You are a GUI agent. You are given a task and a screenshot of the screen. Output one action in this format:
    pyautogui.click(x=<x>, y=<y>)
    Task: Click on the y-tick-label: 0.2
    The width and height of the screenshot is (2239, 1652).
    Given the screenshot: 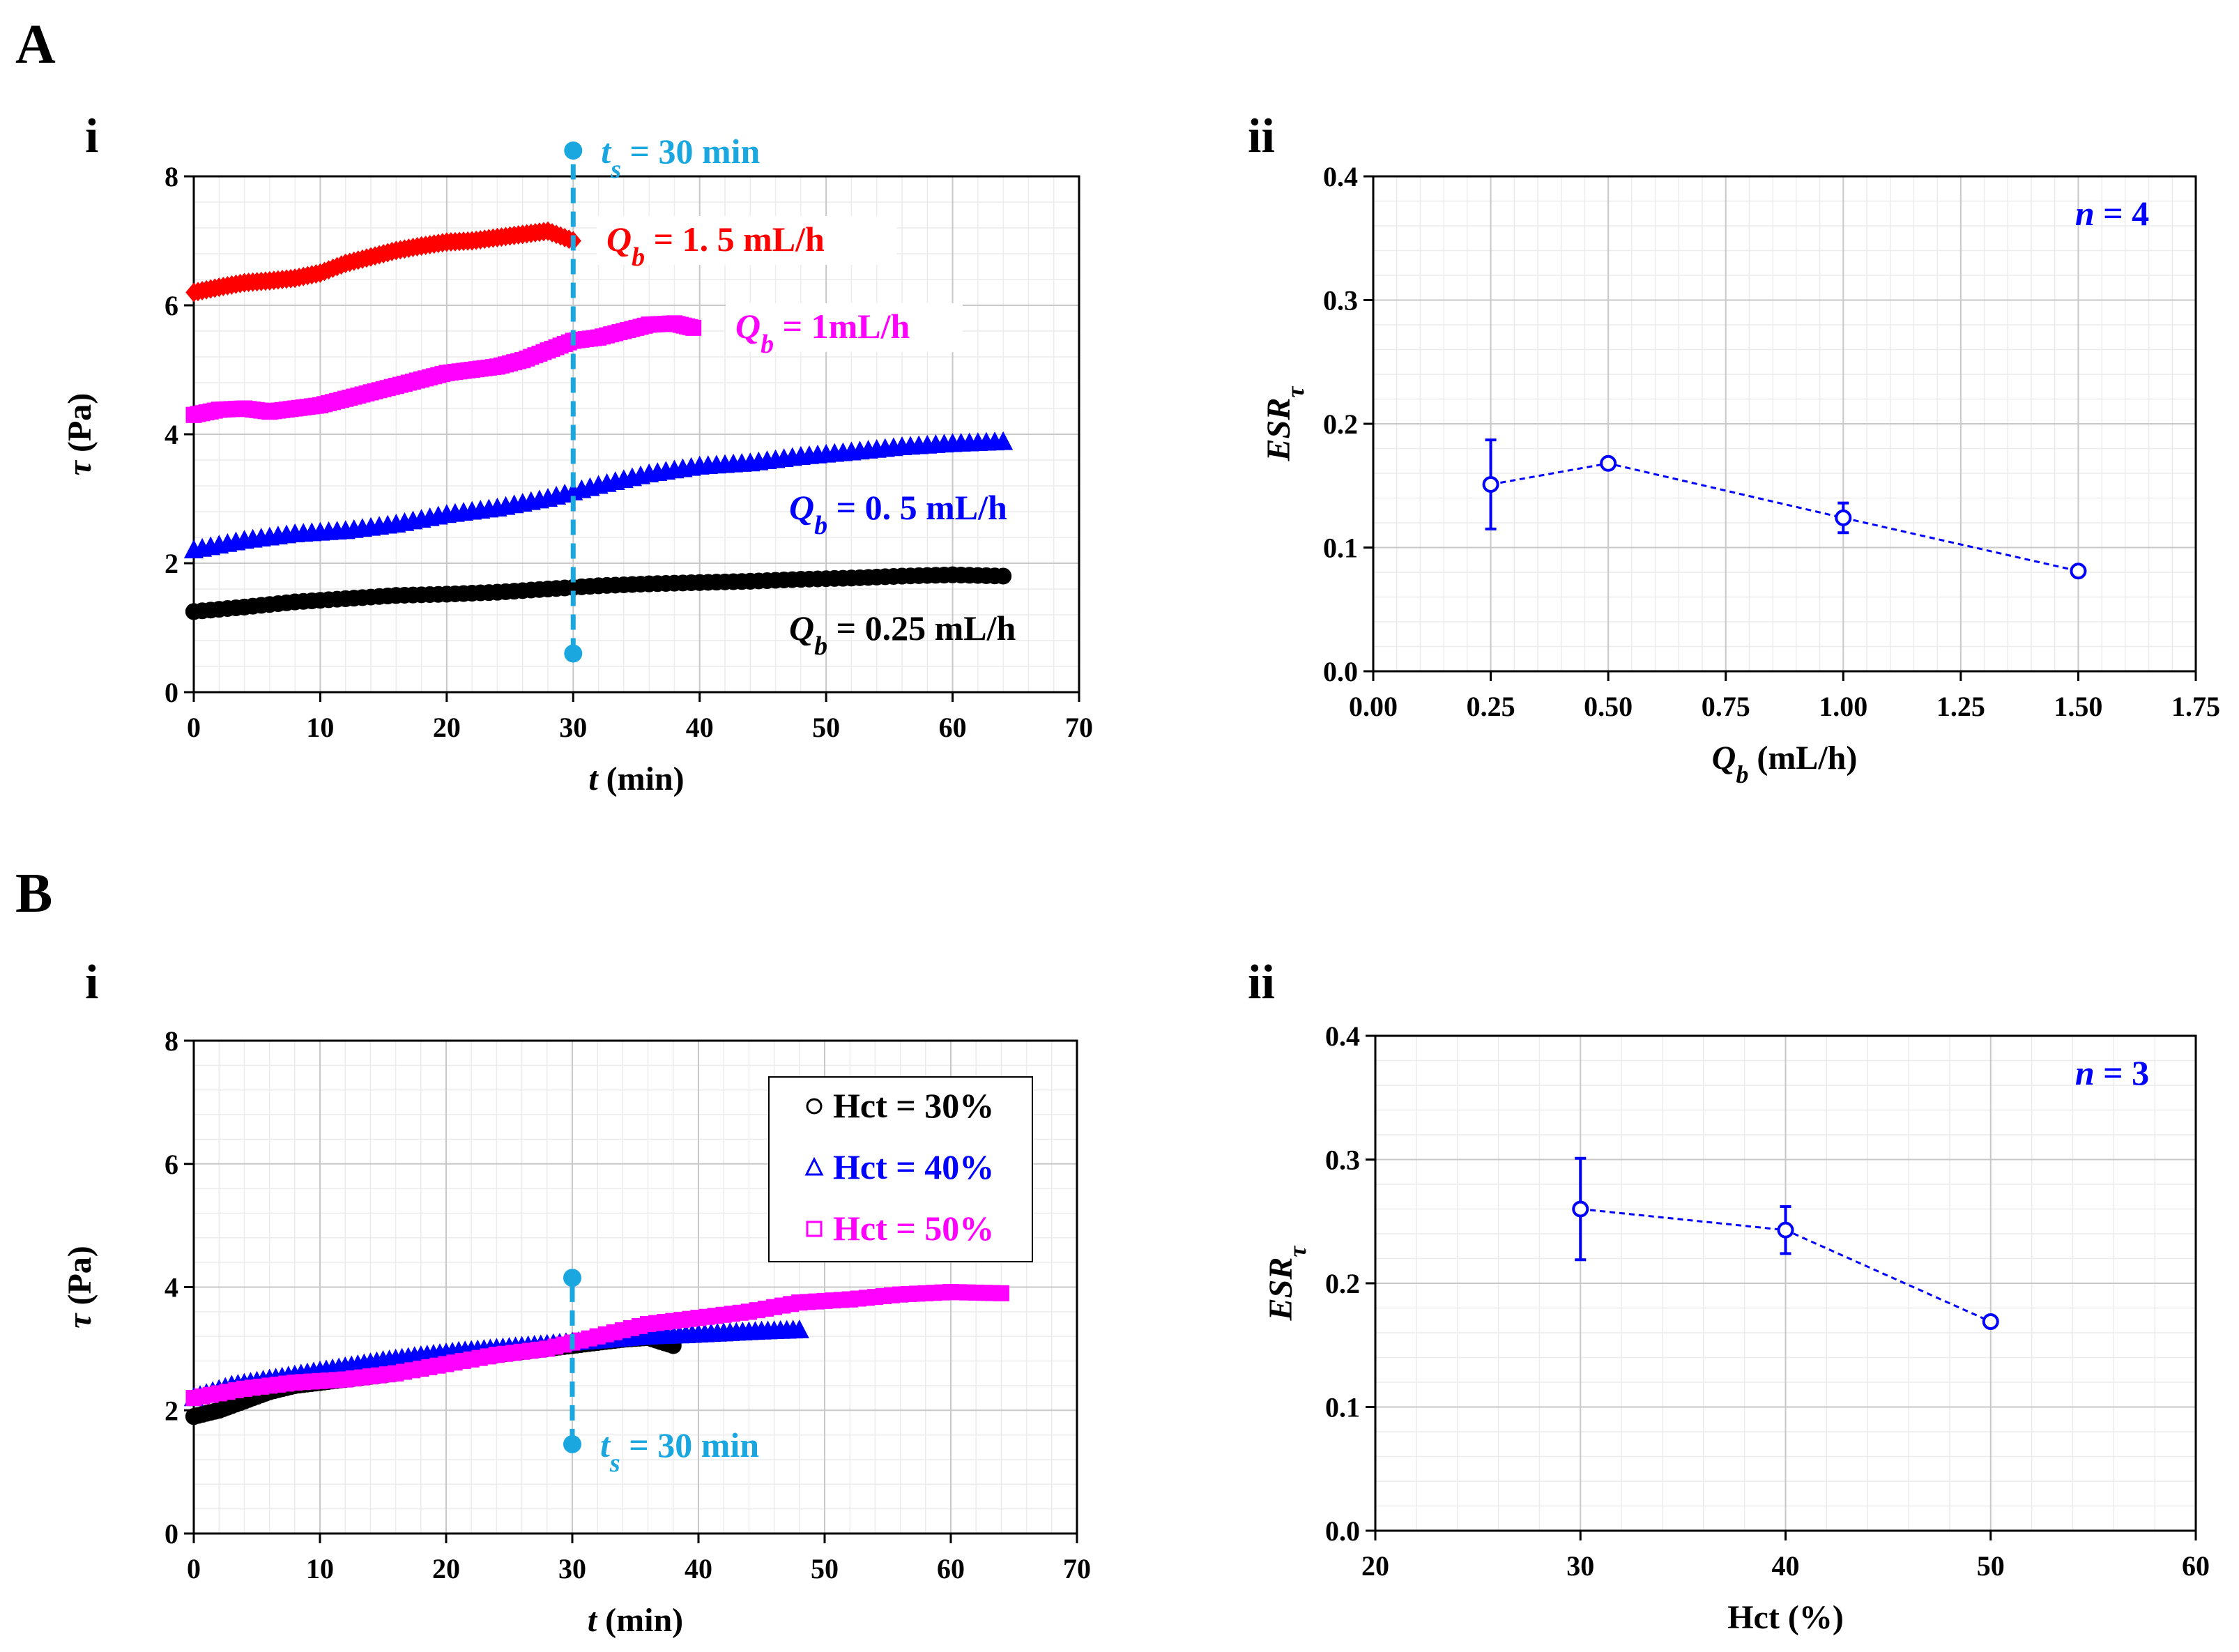 What is the action you would take?
    pyautogui.click(x=1340, y=424)
    